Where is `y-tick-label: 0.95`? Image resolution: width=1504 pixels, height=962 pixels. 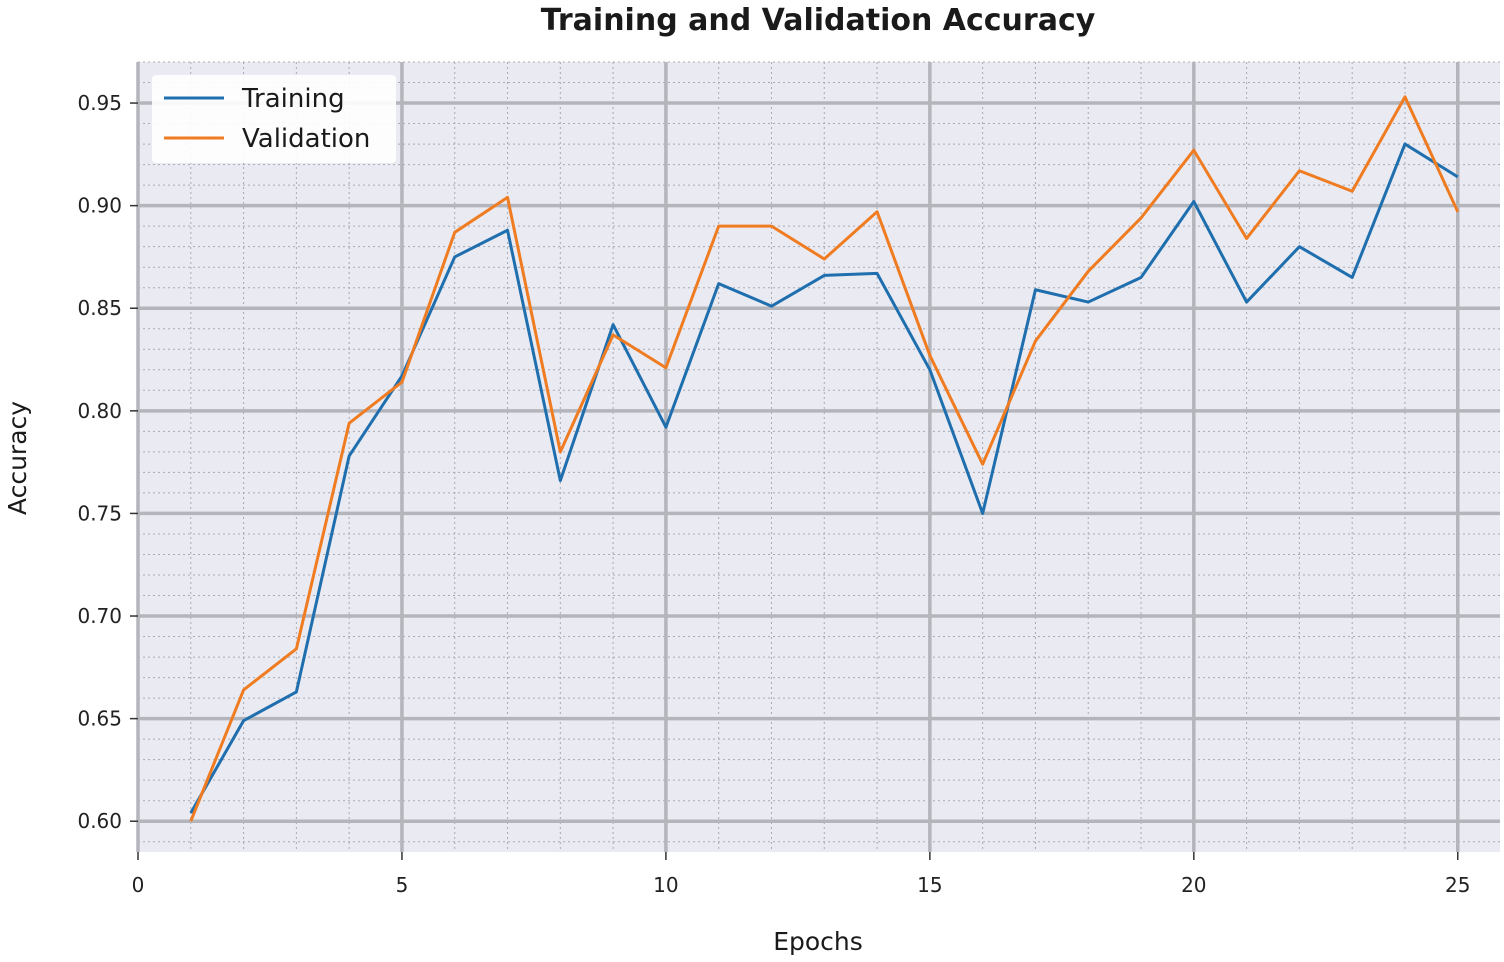 y-tick-label: 0.95 is located at coordinates (99, 103).